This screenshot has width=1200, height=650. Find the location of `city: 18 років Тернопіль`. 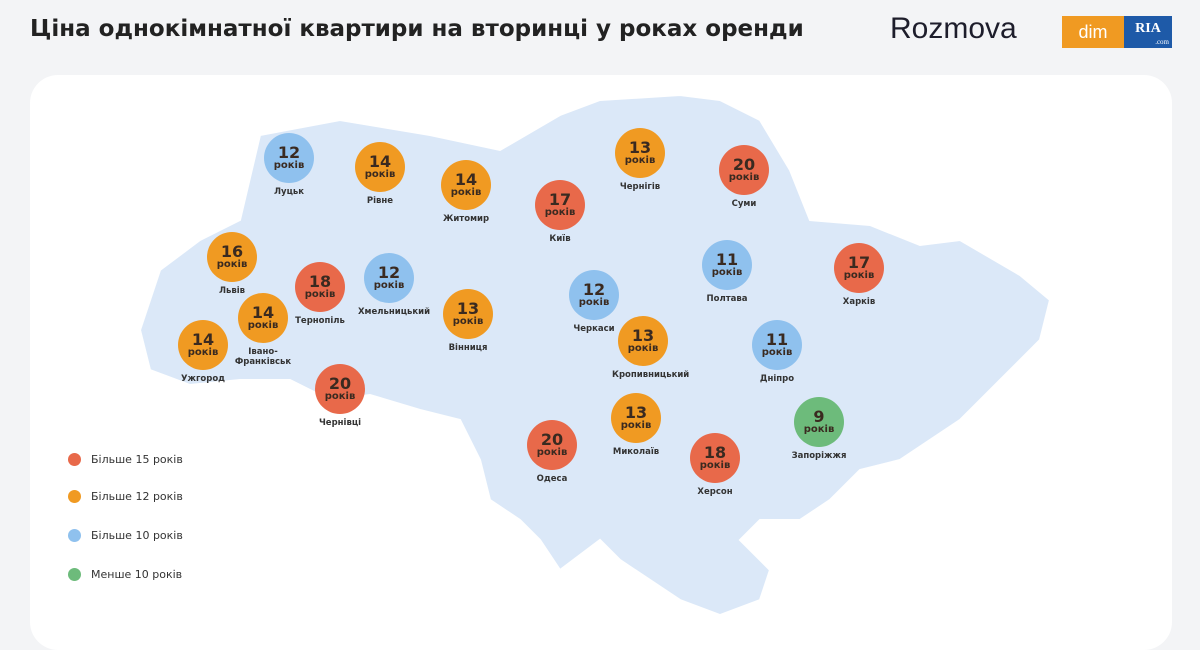

city: 18 років Тернопіль is located at coordinates (320, 294).